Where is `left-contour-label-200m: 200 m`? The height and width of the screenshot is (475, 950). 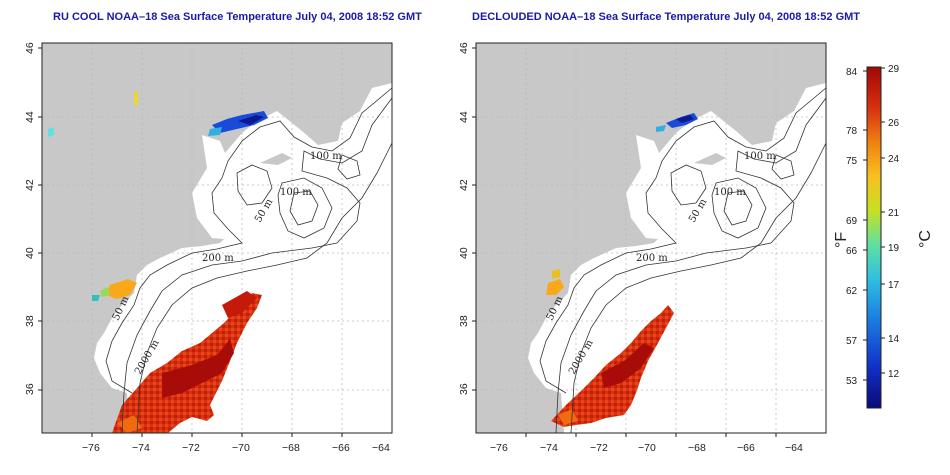 left-contour-label-200m: 200 m is located at coordinates (218, 258).